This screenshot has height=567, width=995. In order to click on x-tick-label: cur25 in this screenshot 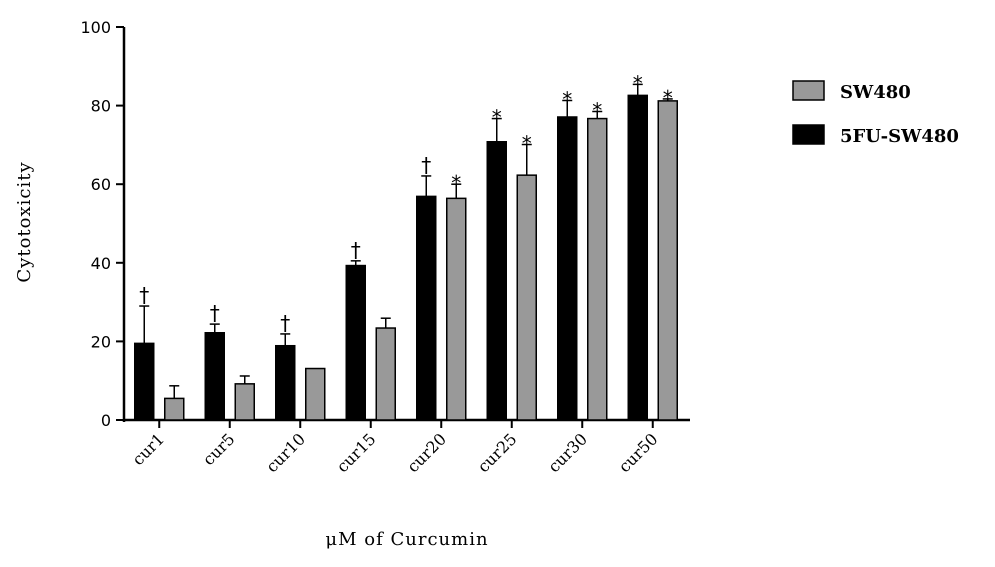, I will do `click(497, 452)`.